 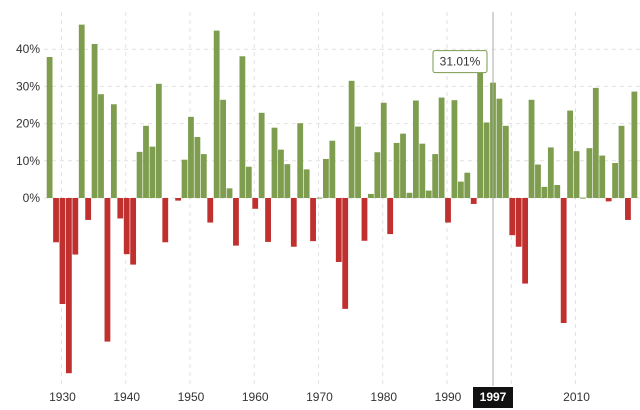 I want to click on bar-1943, so click(x=146, y=161).